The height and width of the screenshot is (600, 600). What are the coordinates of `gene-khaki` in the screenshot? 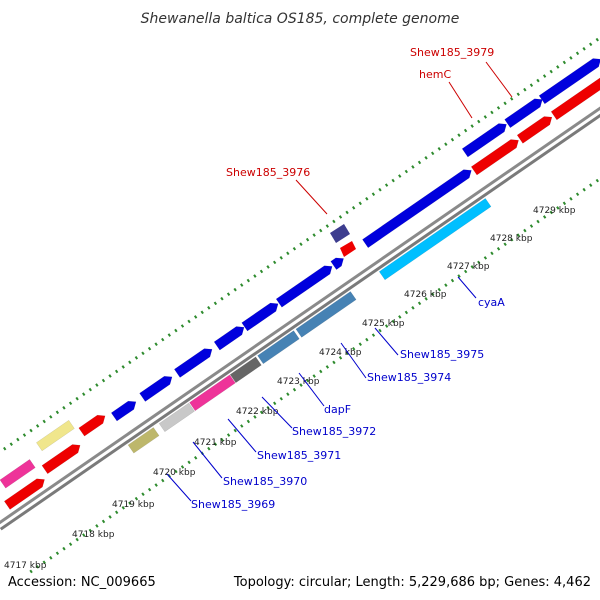 It's located at (55, 435).